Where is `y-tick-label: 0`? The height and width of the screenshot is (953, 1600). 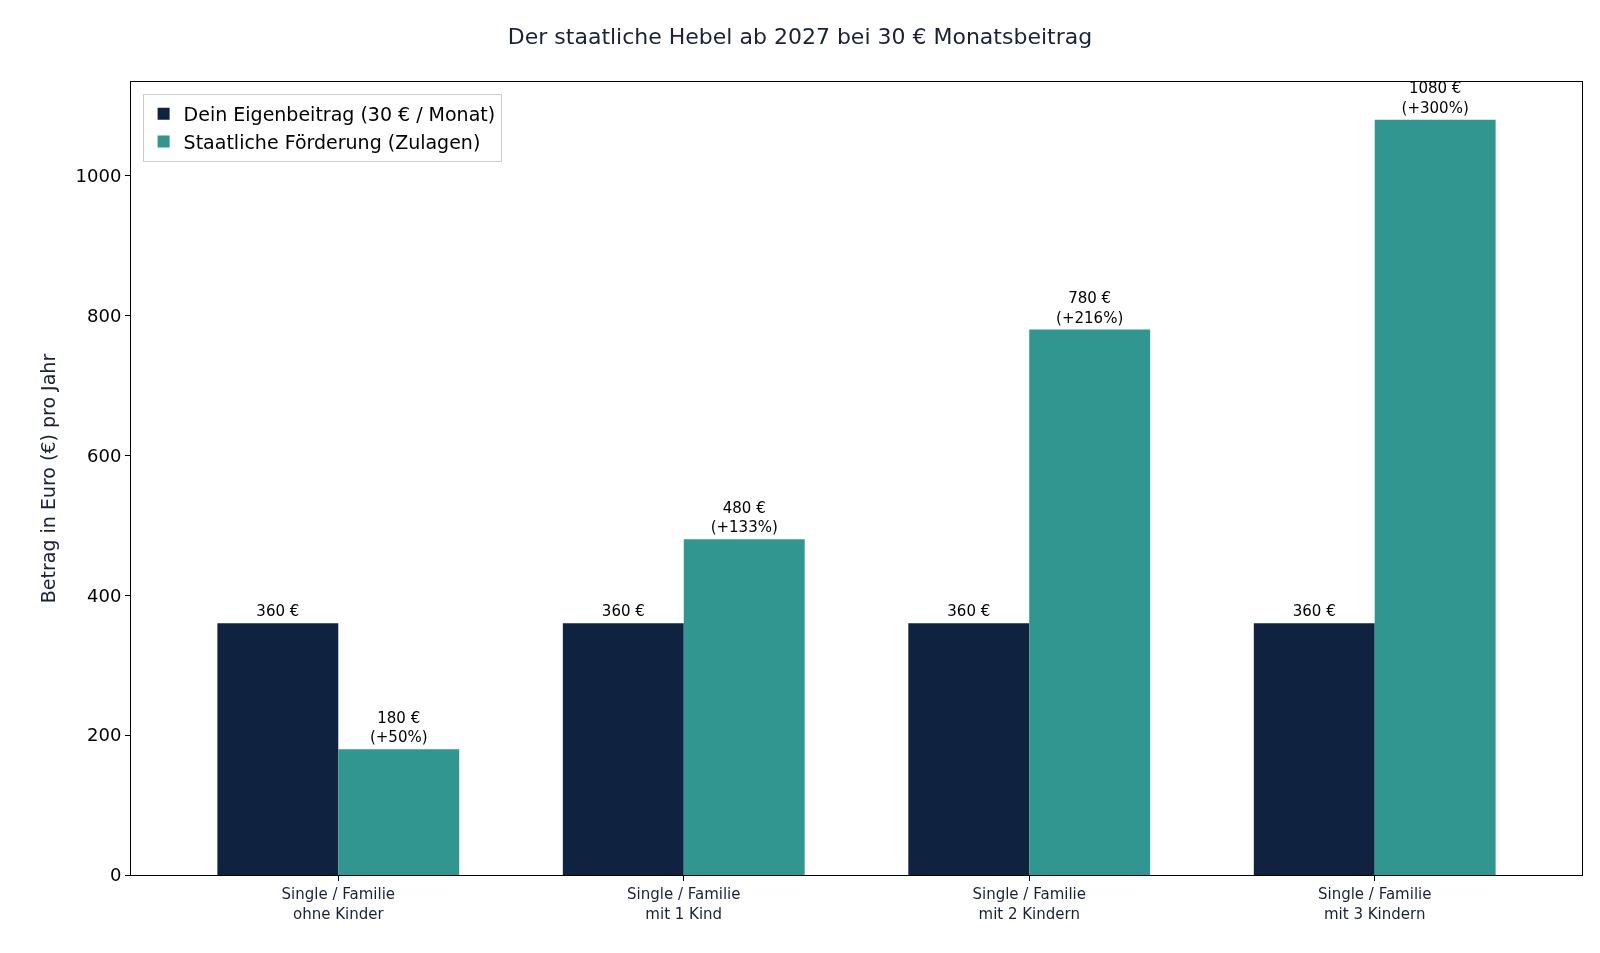
y-tick-label: 0 is located at coordinates (115, 875).